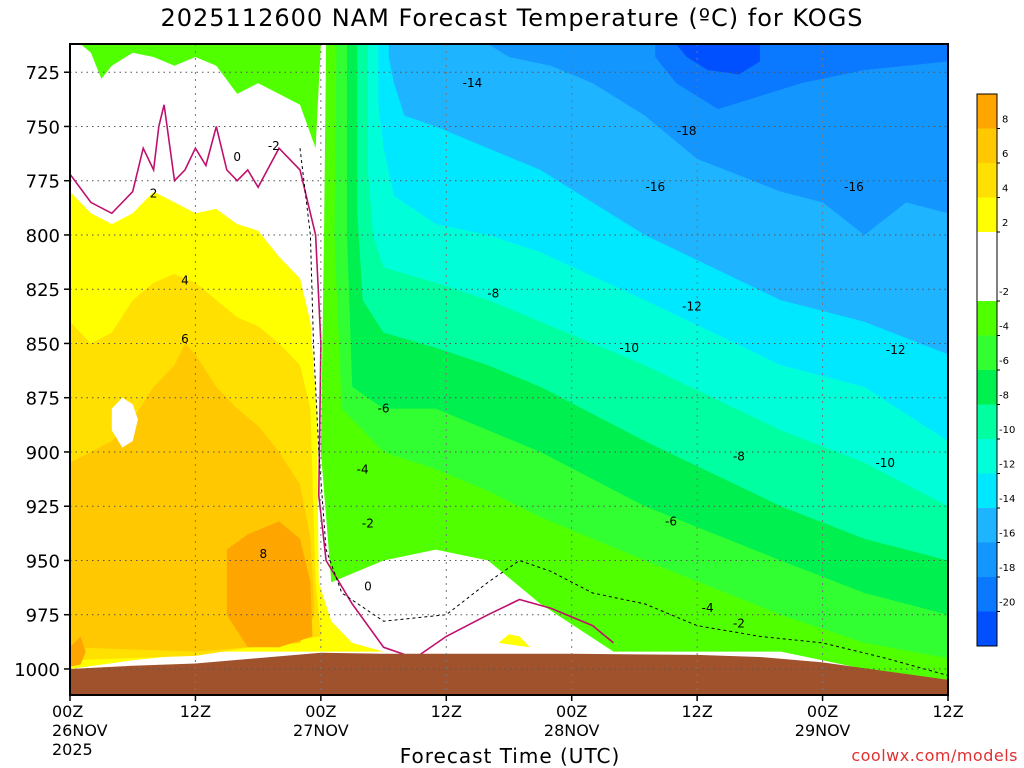  Describe the element at coordinates (1005, 154) in the screenshot. I see `colorbar-label: 6` at that location.